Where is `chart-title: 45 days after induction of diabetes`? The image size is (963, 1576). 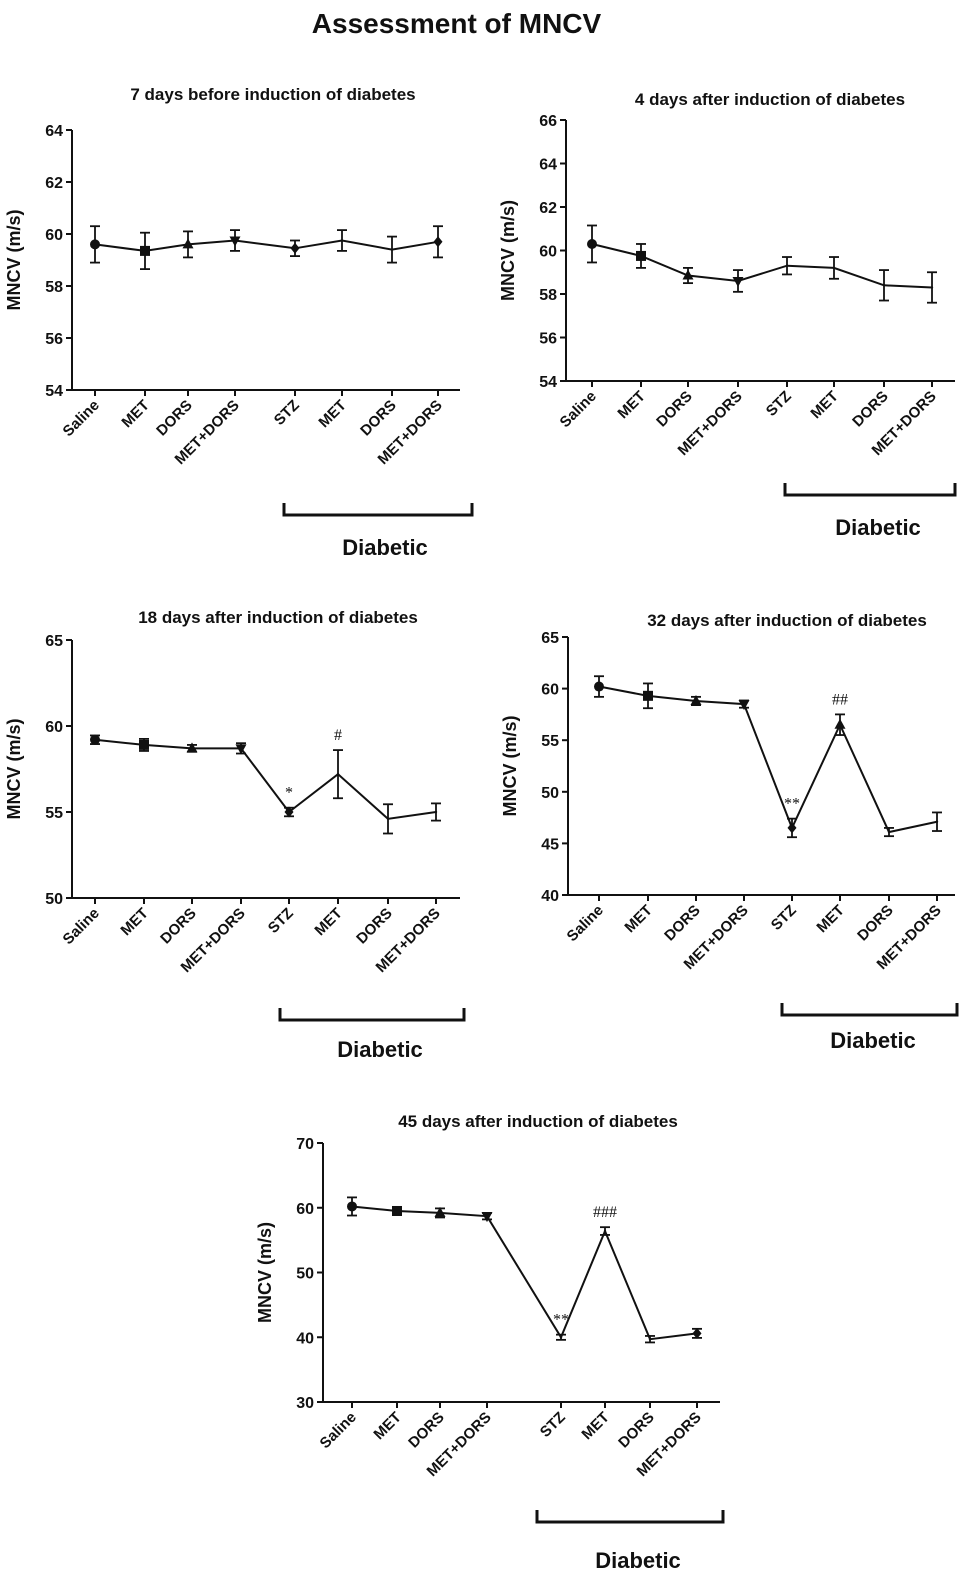 chart-title: 45 days after induction of diabetes is located at coordinates (538, 1121).